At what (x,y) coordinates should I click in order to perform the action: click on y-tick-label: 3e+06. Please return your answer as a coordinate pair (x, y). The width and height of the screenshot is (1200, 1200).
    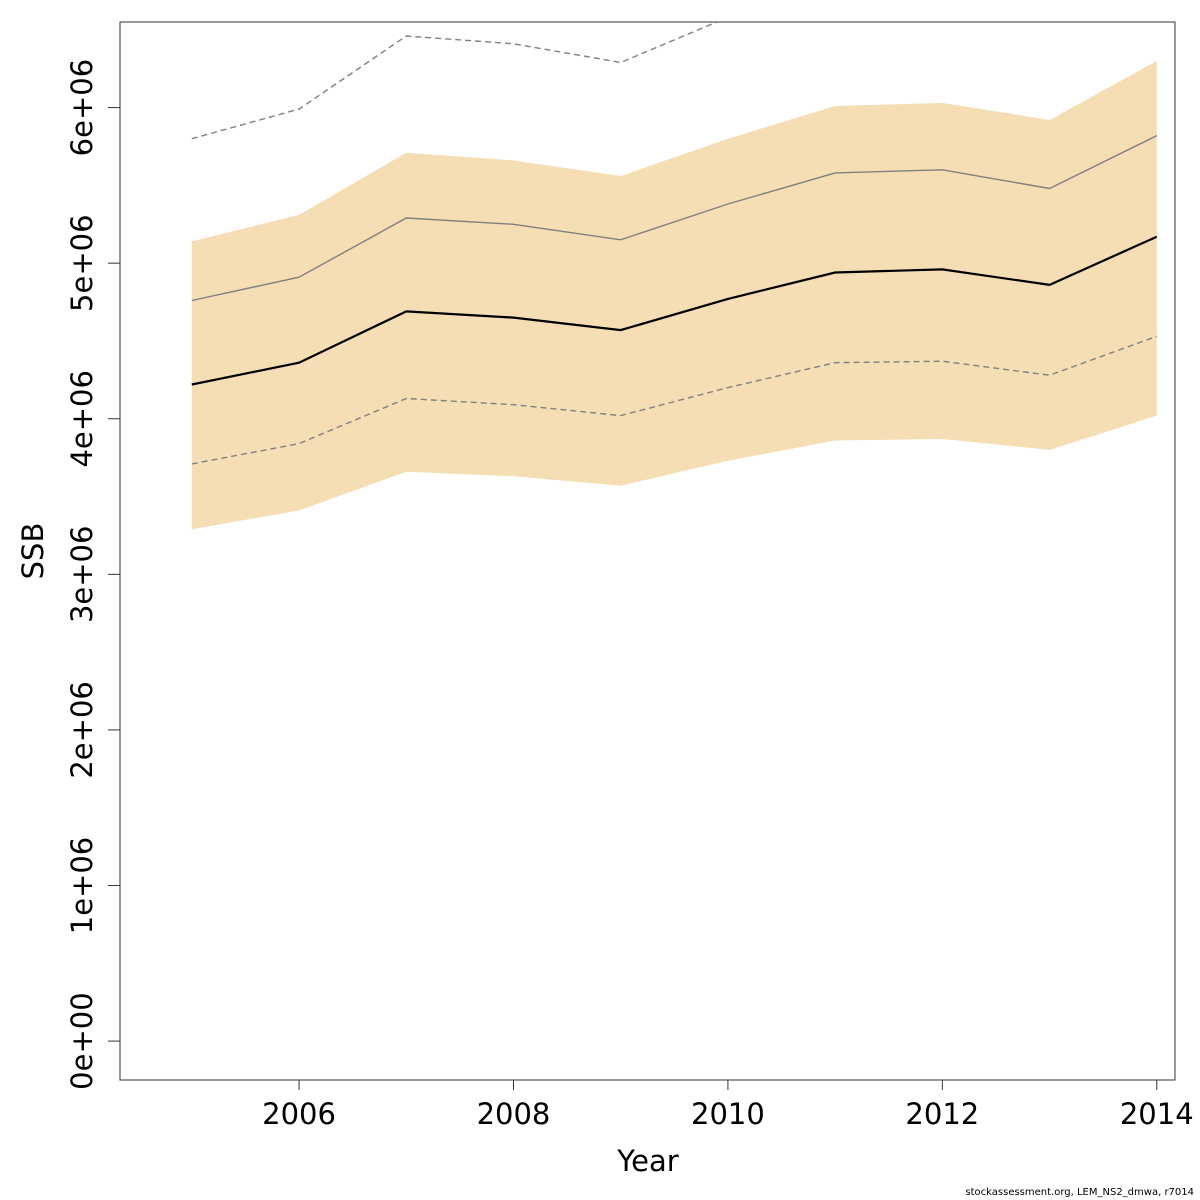
    Looking at the image, I should click on (82, 575).